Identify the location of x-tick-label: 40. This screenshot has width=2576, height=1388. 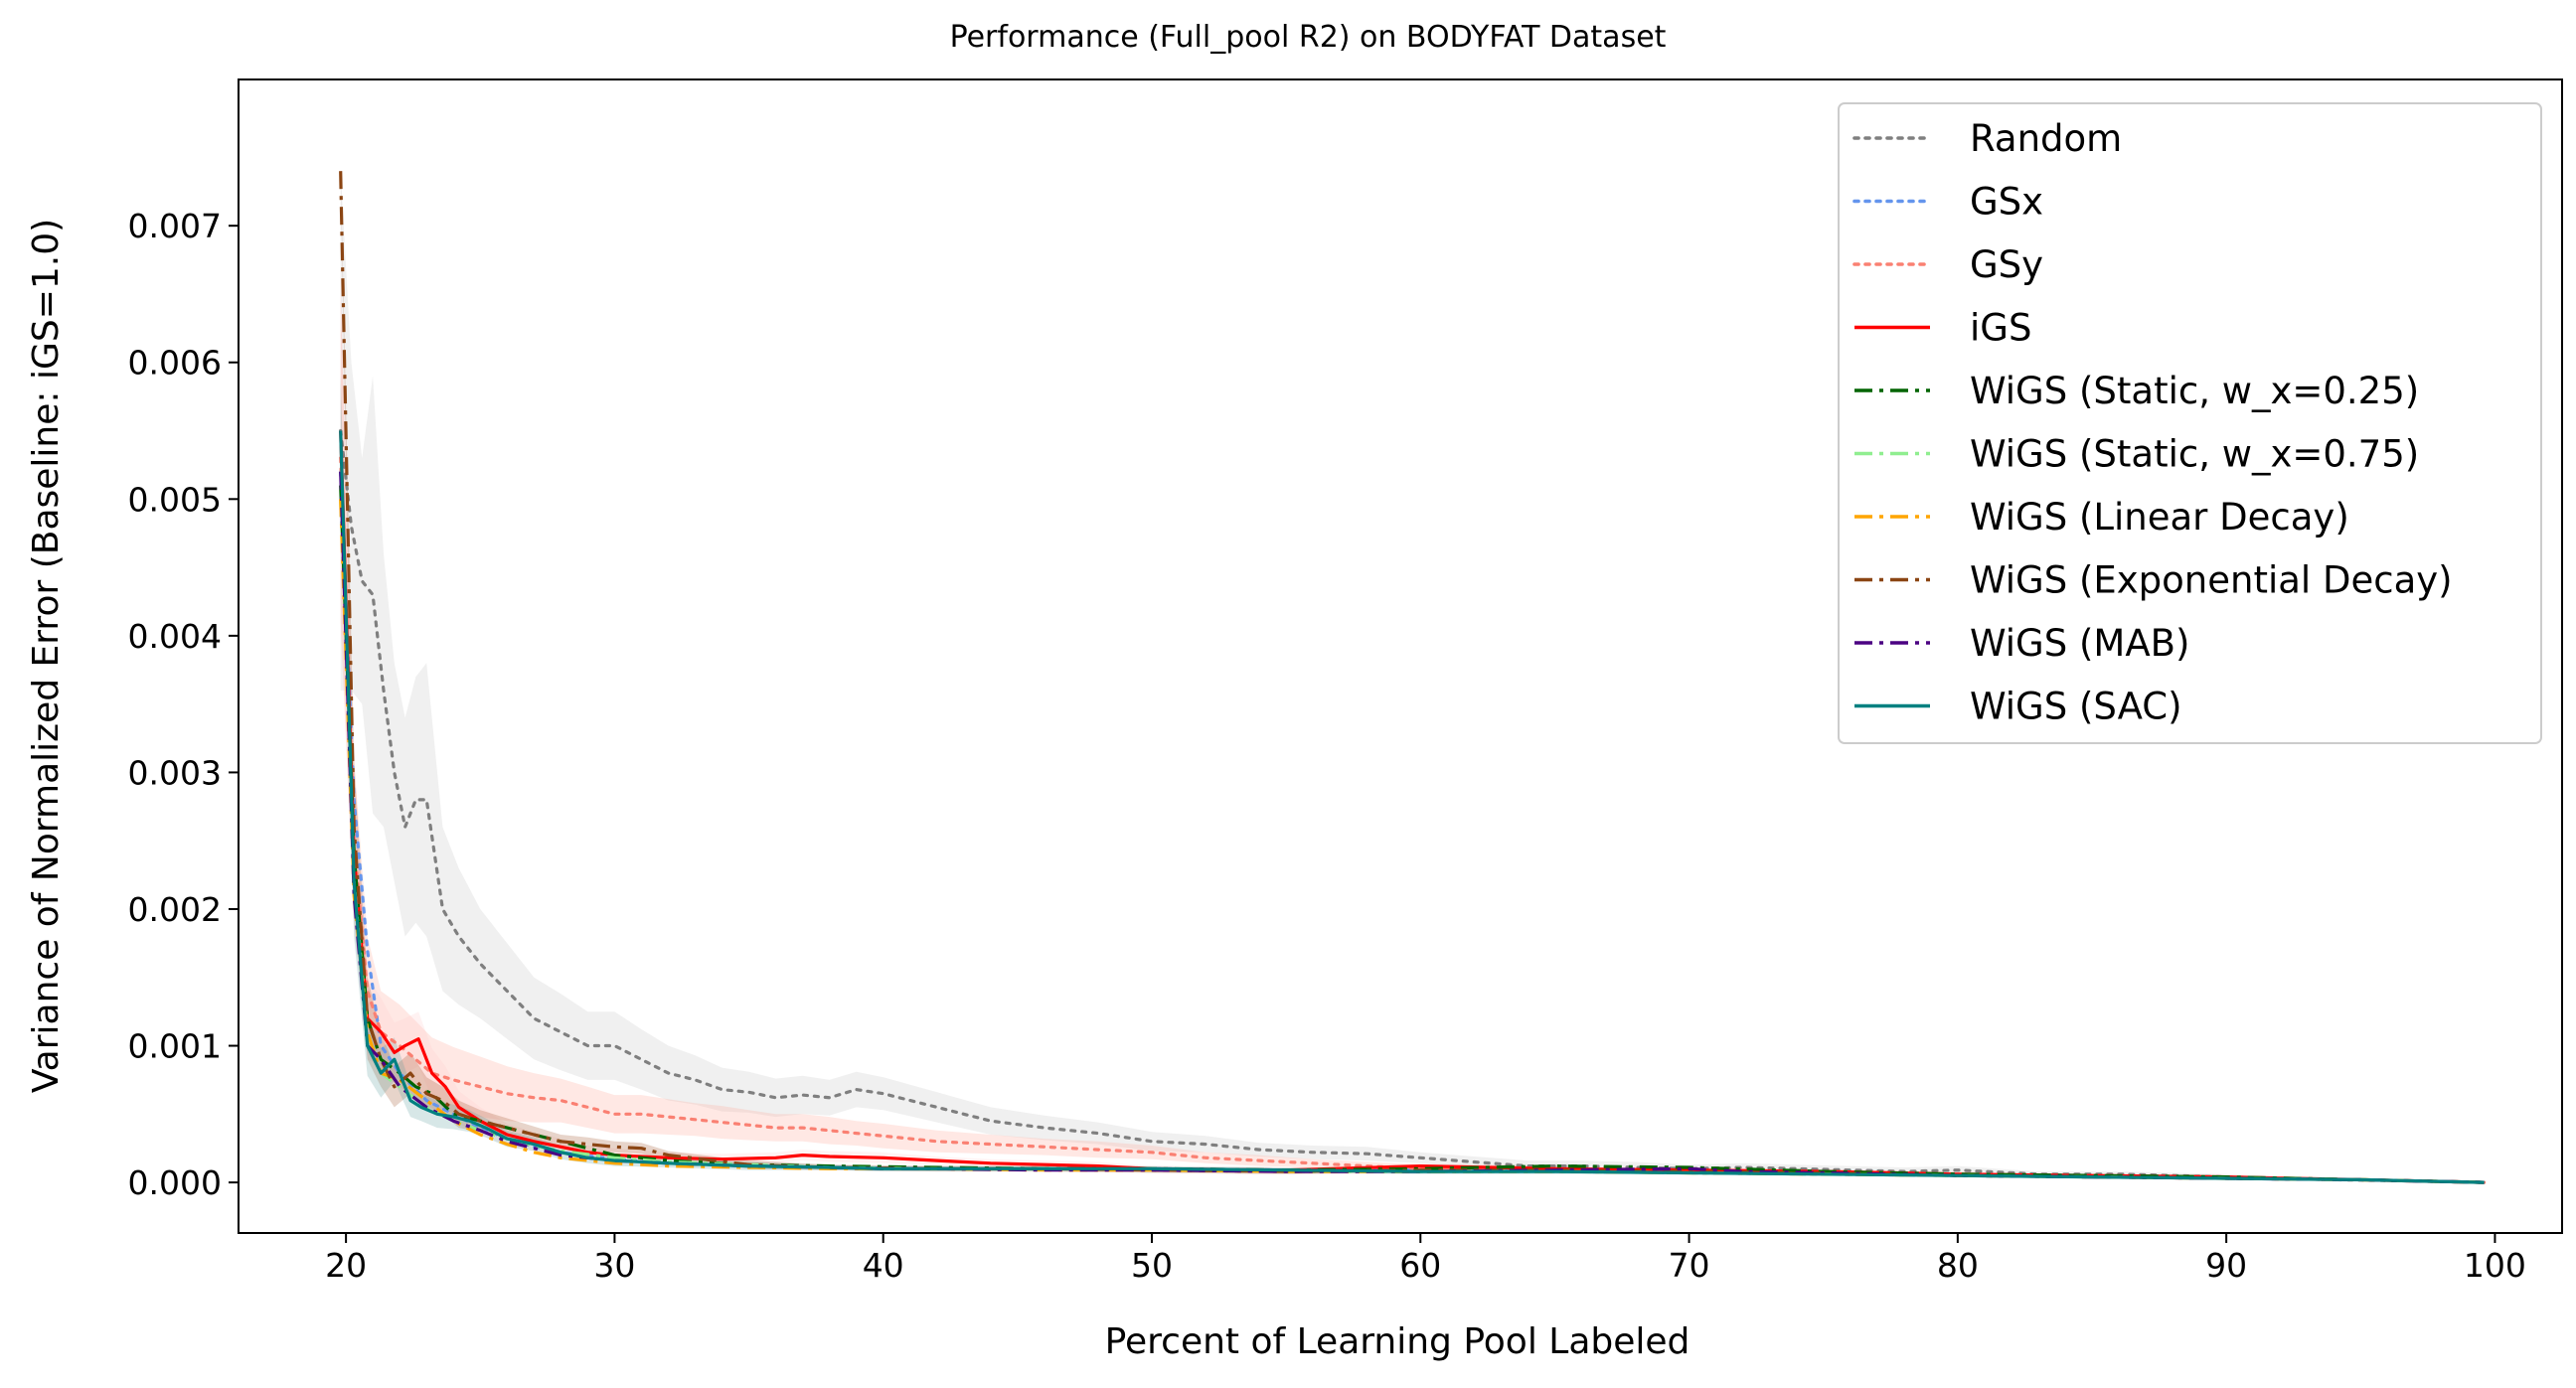
(883, 1265).